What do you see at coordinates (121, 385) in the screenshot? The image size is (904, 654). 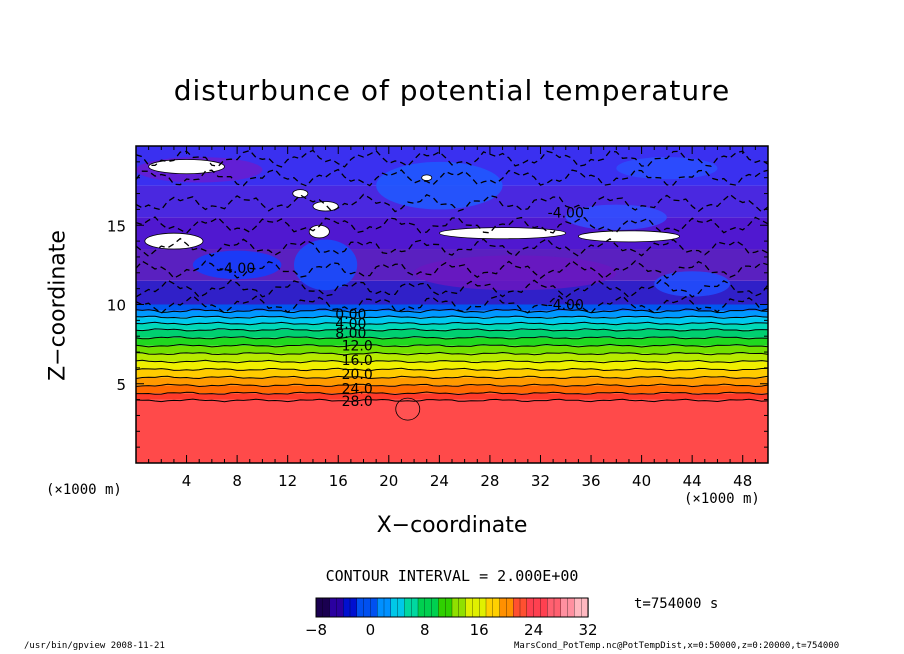 I see `y-tick-label: 5` at bounding box center [121, 385].